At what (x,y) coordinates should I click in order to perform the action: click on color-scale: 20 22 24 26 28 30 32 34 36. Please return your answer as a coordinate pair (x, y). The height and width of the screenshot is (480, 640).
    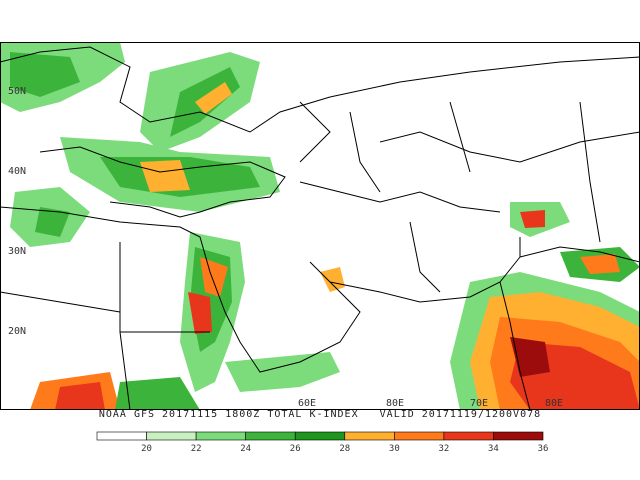
    Looking at the image, I should click on (322, 442).